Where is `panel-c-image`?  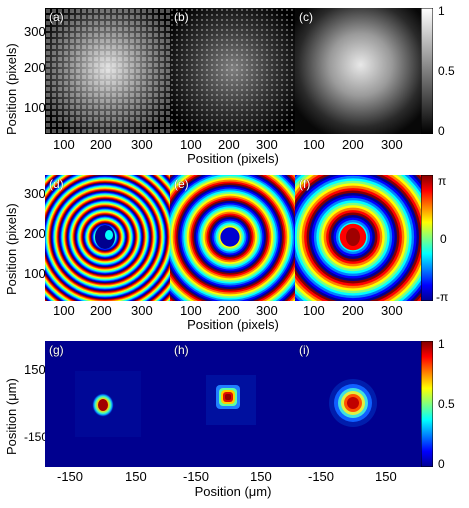 panel-c-image is located at coordinates (358, 71).